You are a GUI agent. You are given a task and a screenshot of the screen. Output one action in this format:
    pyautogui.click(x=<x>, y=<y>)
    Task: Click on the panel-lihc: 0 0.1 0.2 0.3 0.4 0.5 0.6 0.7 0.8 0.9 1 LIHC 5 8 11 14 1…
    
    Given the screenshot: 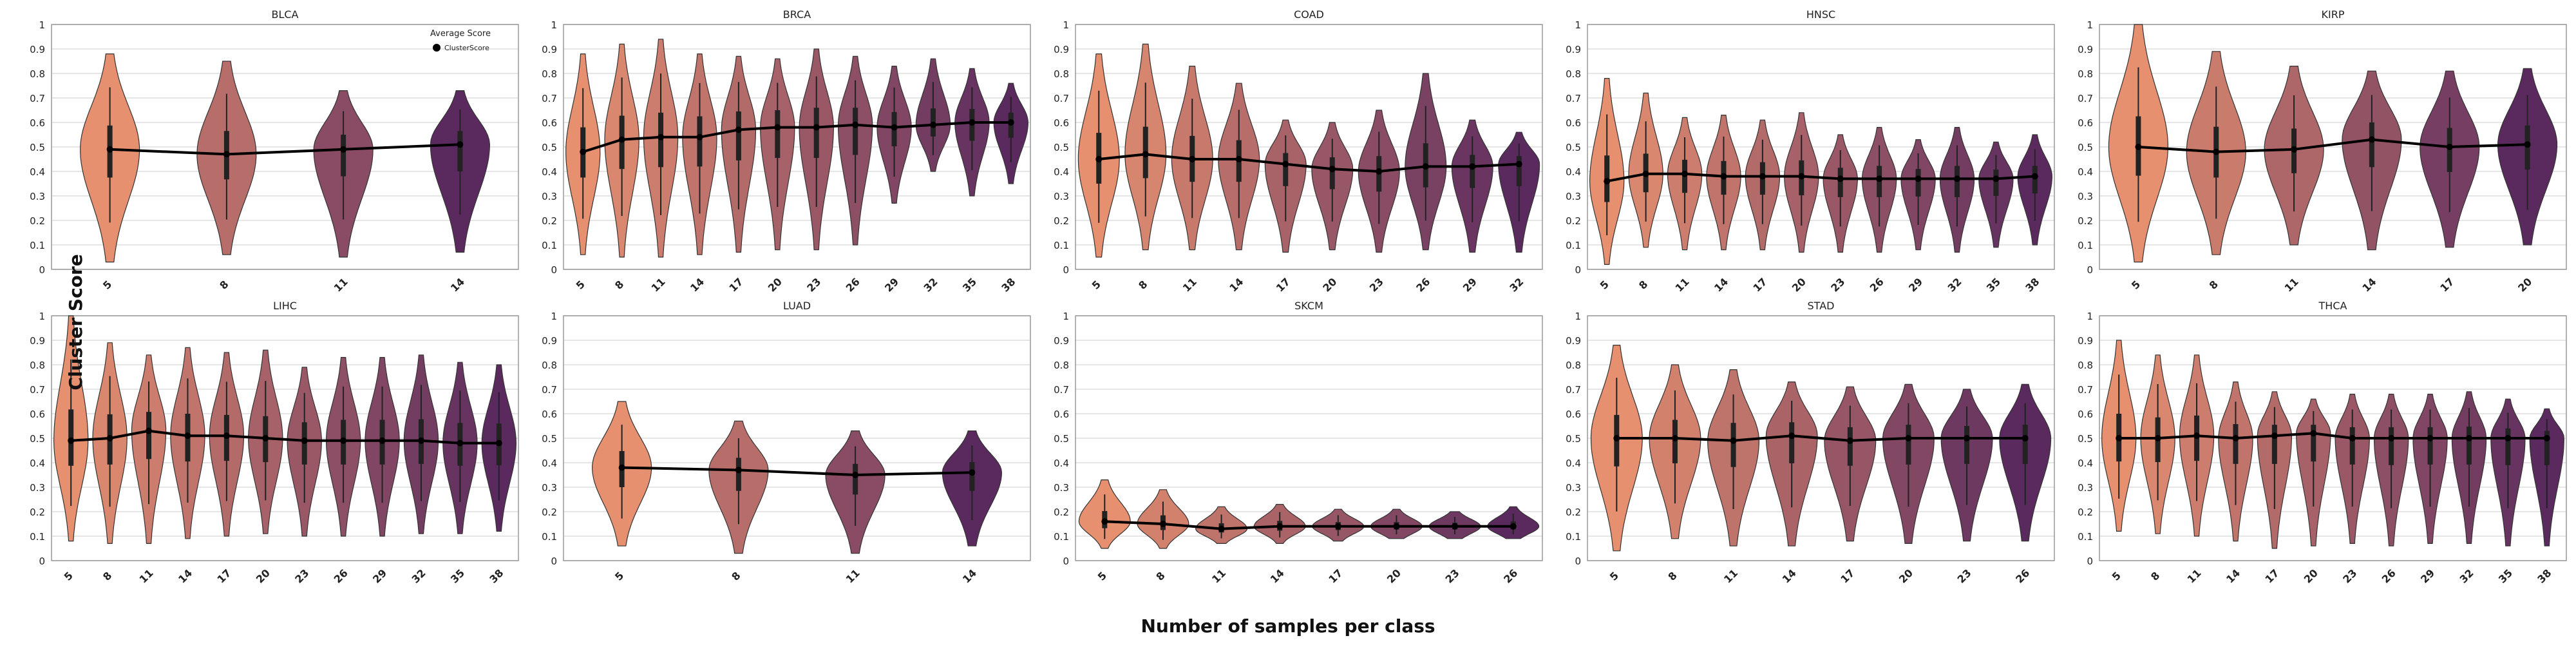 What is the action you would take?
    pyautogui.click(x=274, y=443)
    